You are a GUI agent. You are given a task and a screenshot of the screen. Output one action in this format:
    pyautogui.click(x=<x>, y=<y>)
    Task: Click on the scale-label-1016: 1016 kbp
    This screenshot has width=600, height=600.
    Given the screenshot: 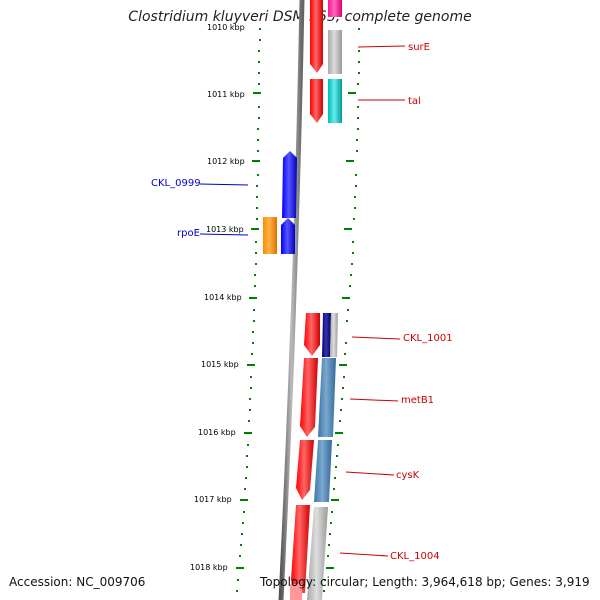 What is the action you would take?
    pyautogui.click(x=217, y=432)
    